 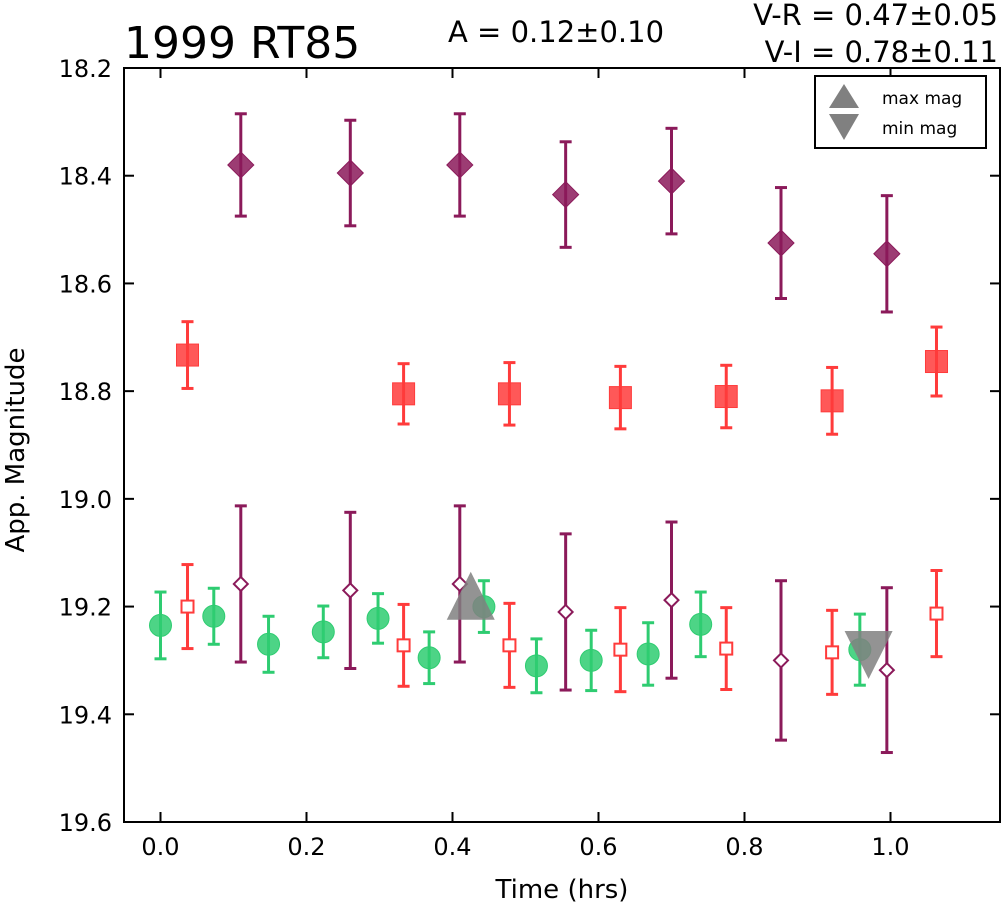 I want to click on extrema-markers, so click(x=669, y=625).